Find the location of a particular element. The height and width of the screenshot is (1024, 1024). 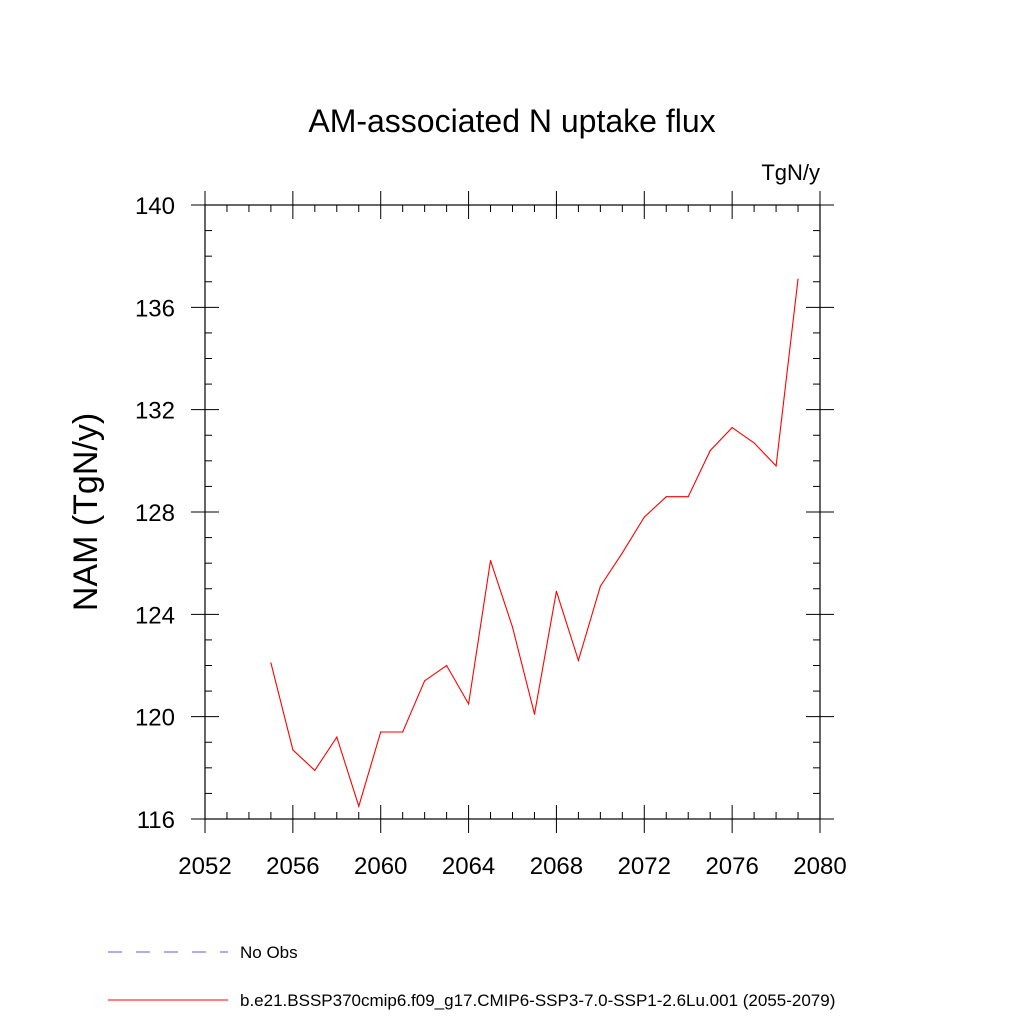

y-tick-labels: 116 120 124 128 132 136 140 is located at coordinates (155, 513).